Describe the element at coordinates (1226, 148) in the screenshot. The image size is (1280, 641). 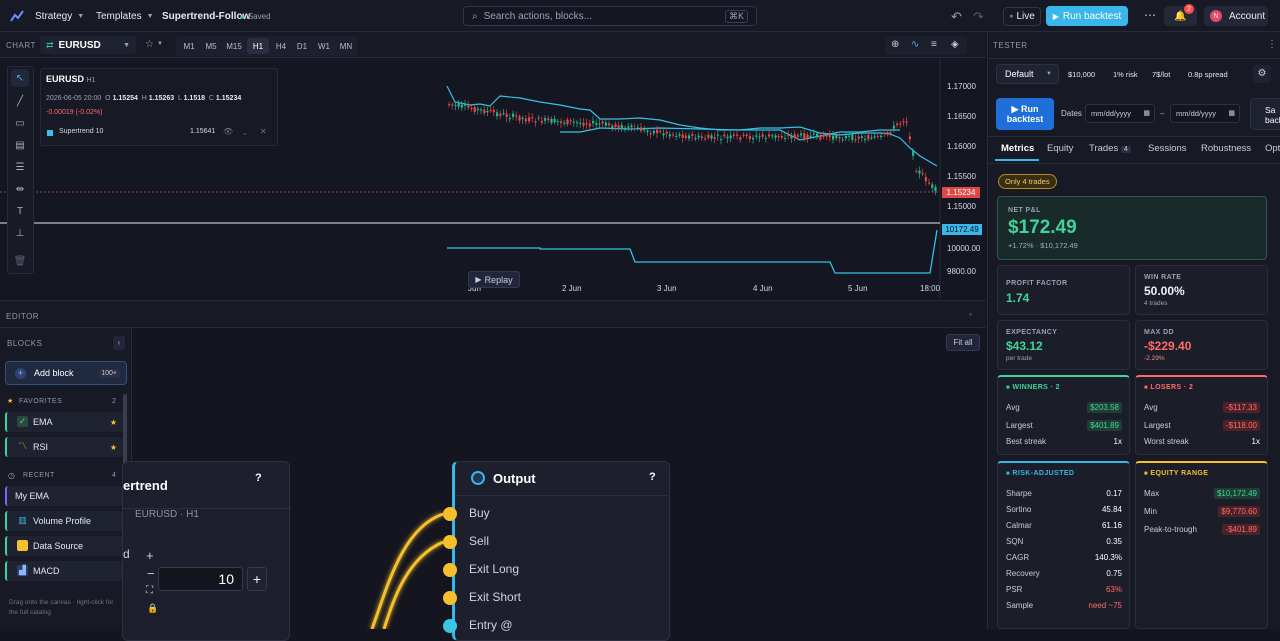
I see `tab-robustness: Robustness` at that location.